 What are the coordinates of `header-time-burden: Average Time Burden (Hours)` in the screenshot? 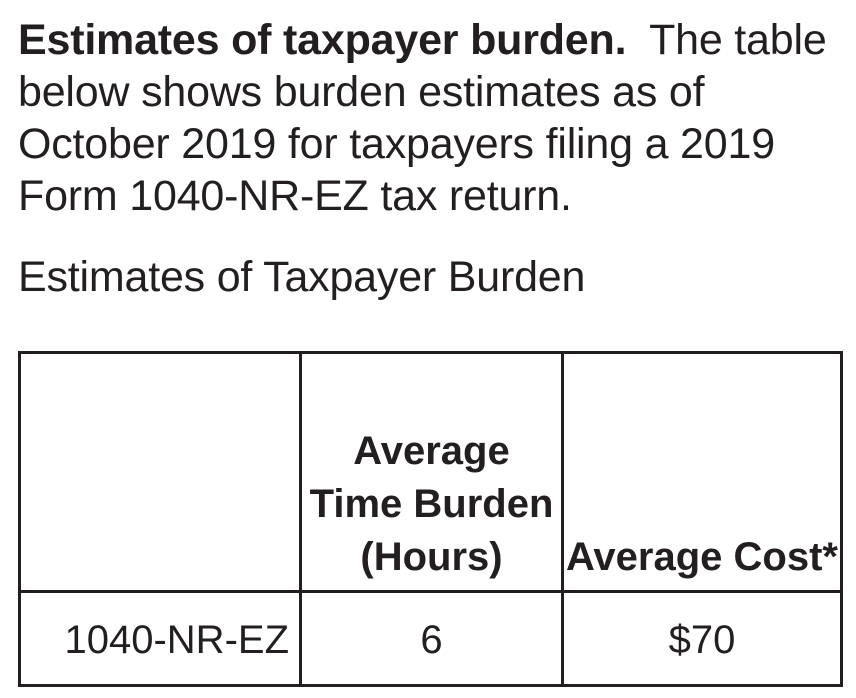 It's located at (431, 472).